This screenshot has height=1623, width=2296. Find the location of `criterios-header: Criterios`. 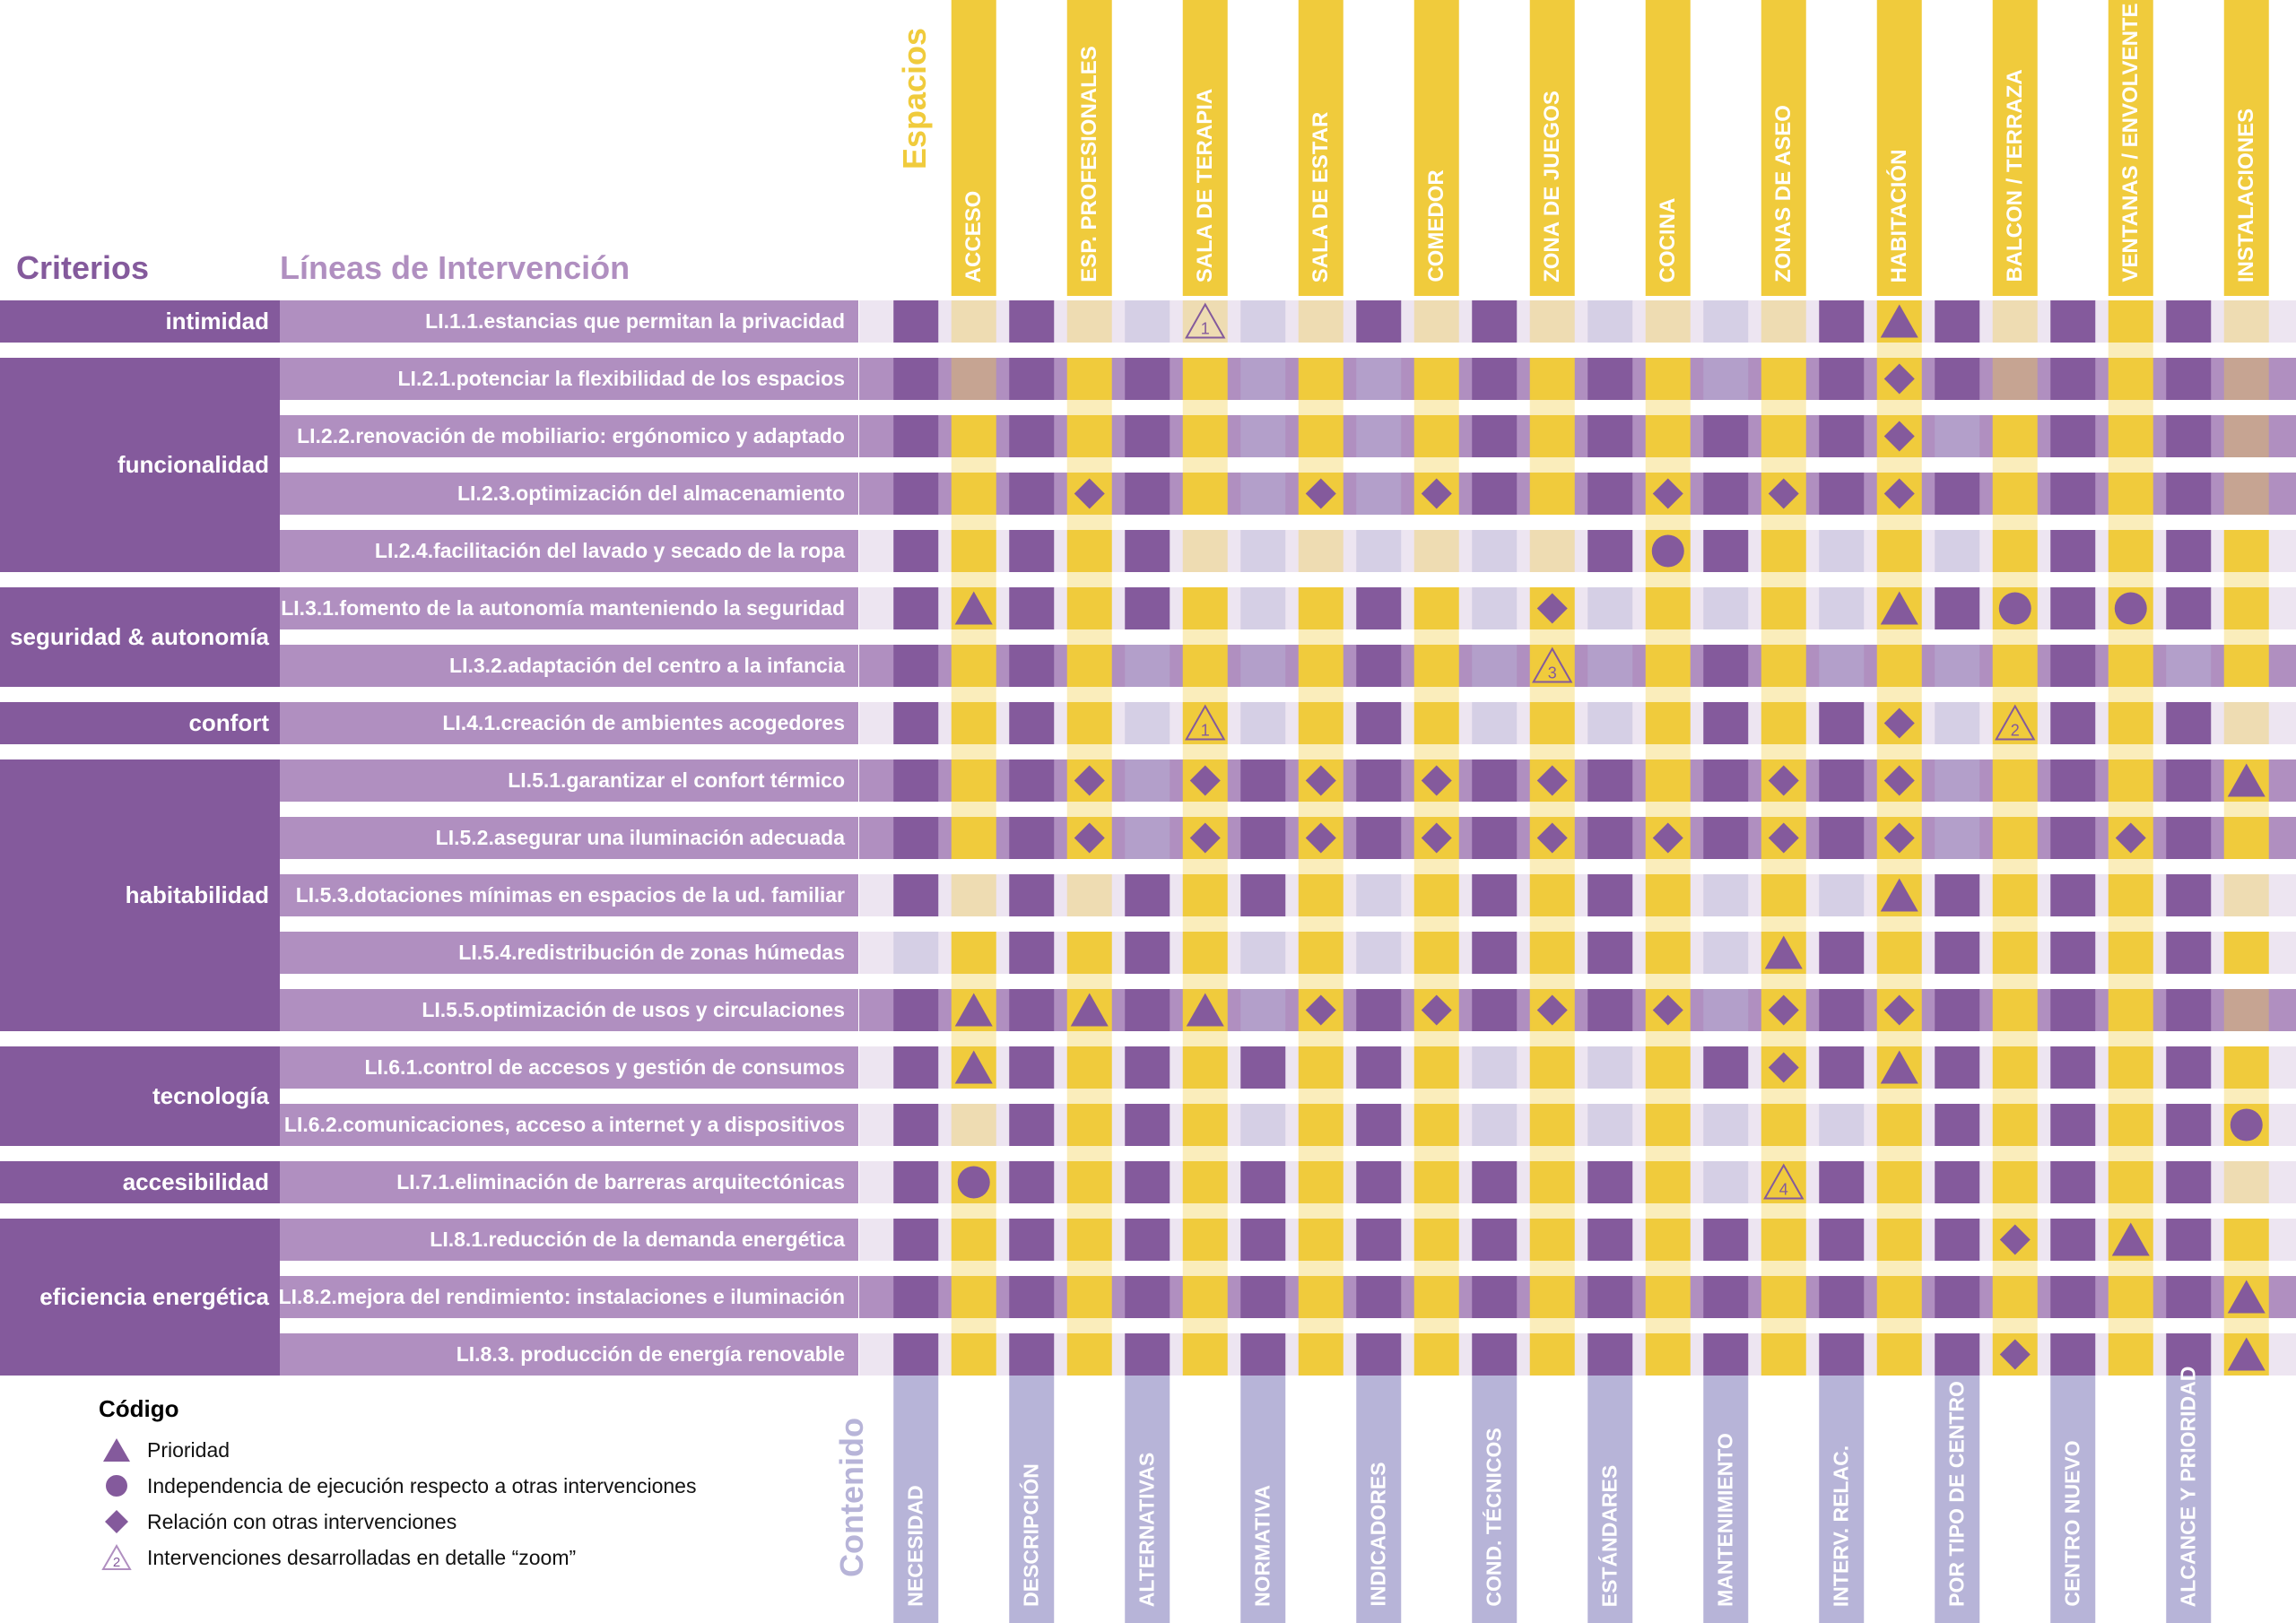

criterios-header: Criterios is located at coordinates (83, 267).